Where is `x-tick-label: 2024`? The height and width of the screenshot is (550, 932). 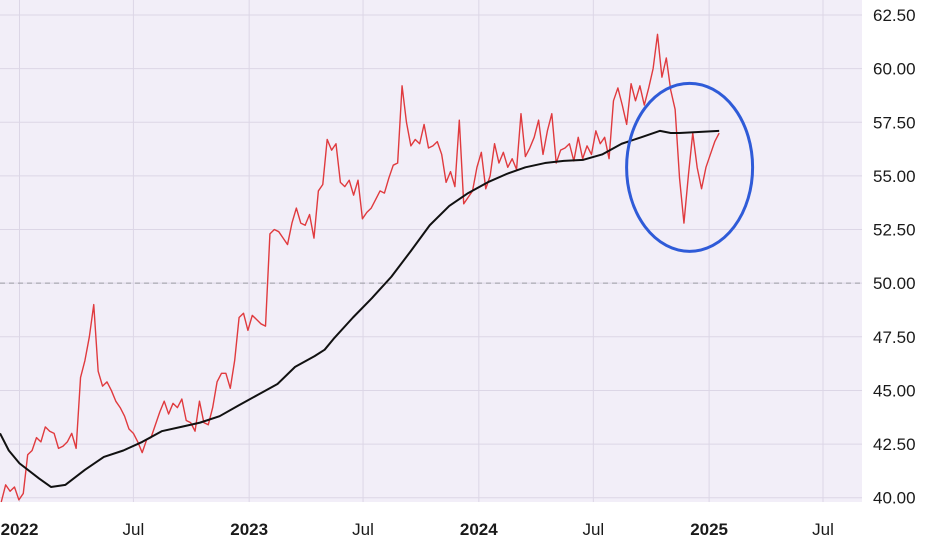 x-tick-label: 2024 is located at coordinates (479, 529).